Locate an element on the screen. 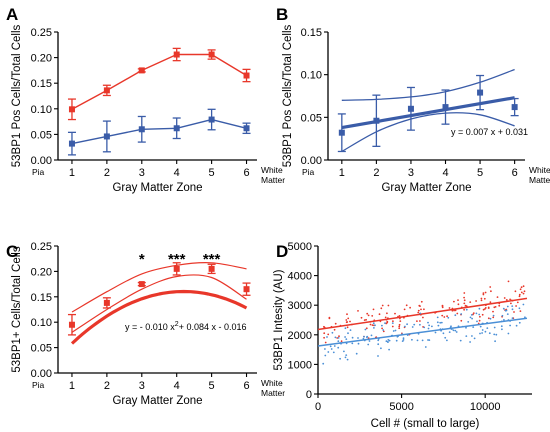 Image resolution: width=550 pixels, height=432 pixels. y-tick-label: 0.00 is located at coordinates (41, 374).